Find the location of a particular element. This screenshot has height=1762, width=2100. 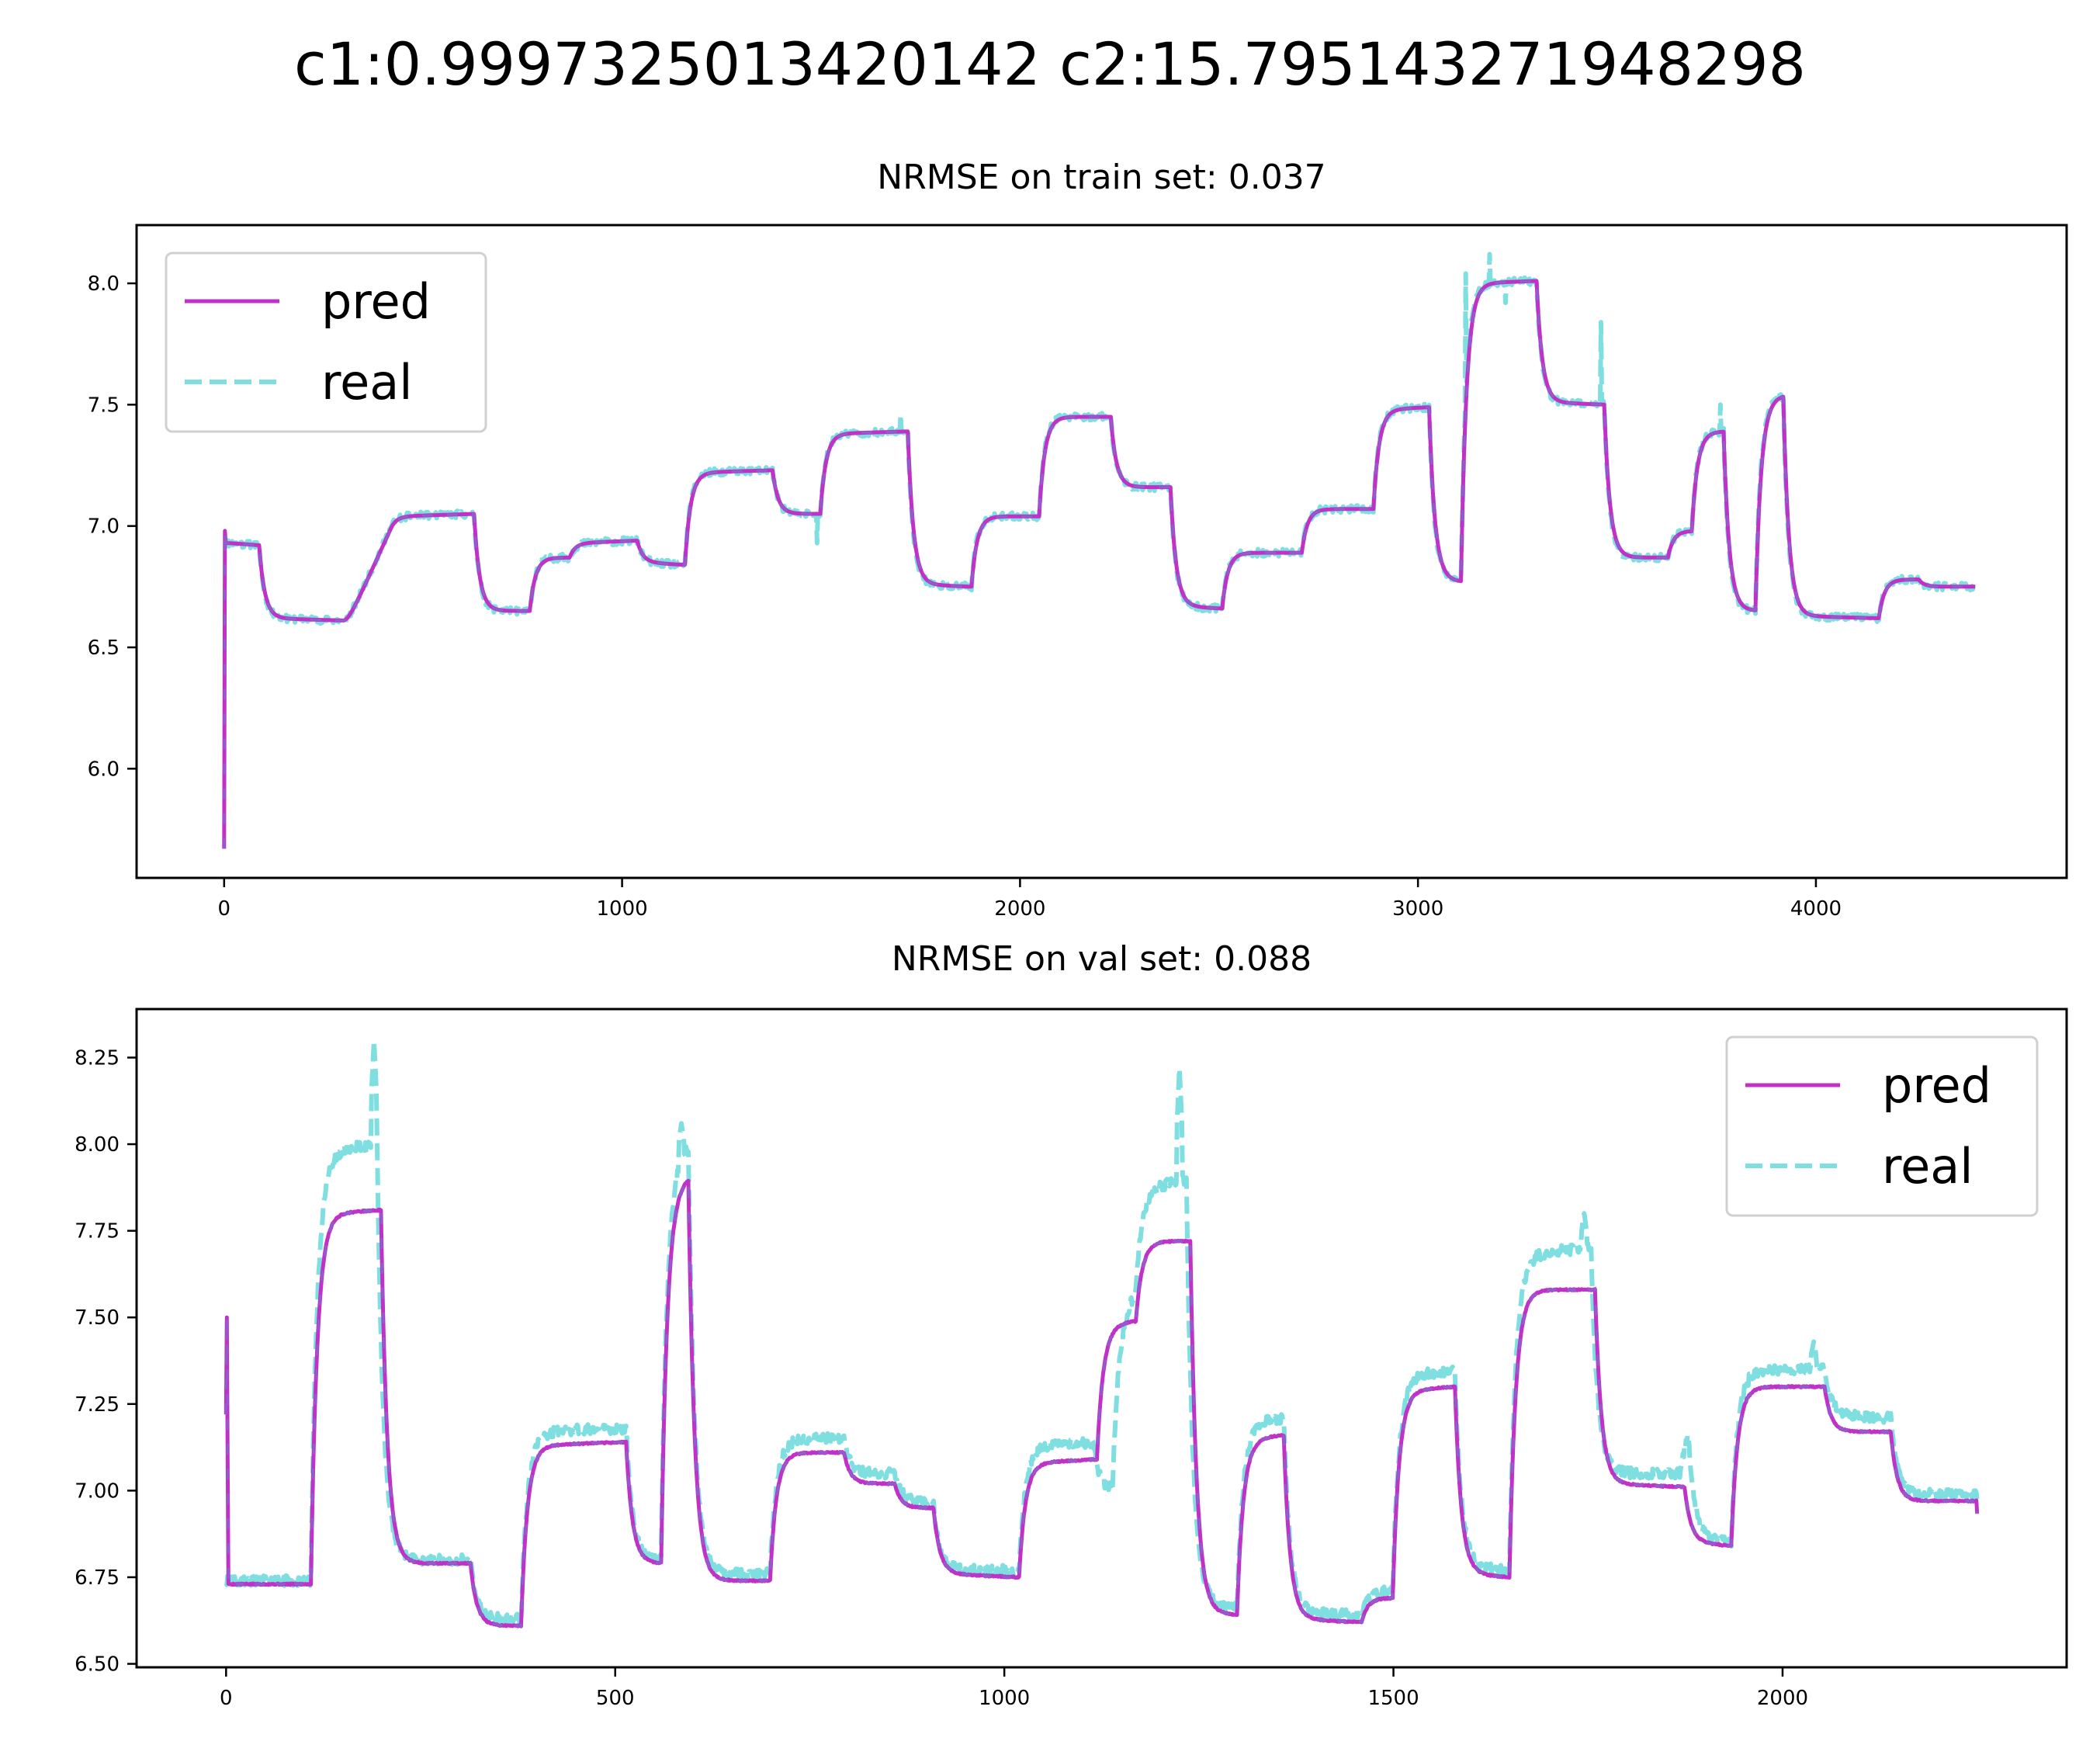

x-tick-label: 1500 is located at coordinates (1393, 1698).